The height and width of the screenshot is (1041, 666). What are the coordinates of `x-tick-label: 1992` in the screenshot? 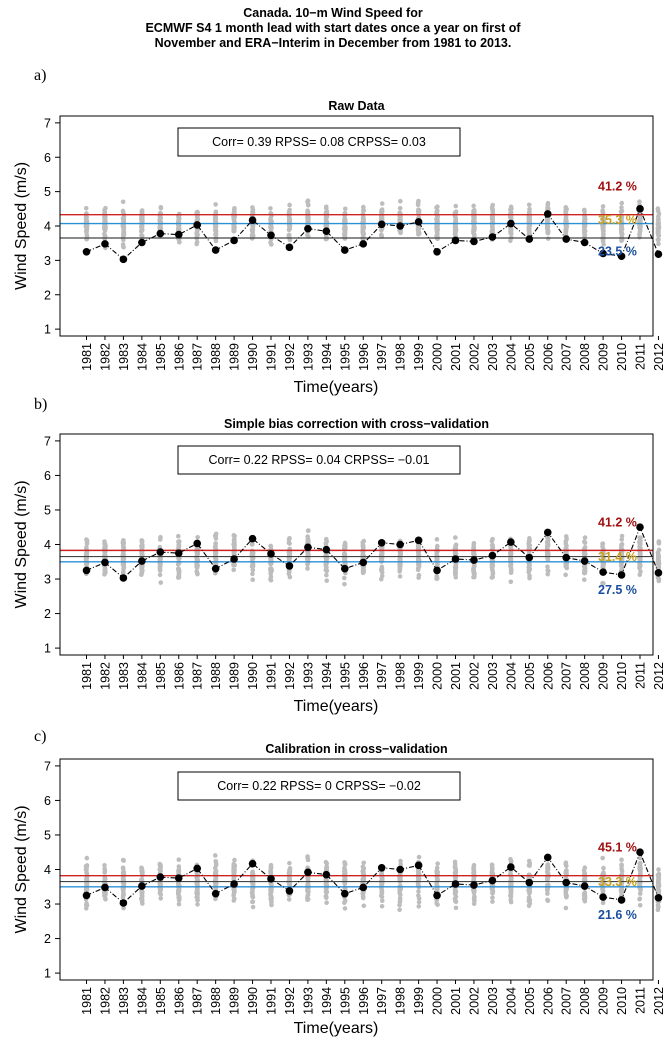 It's located at (290, 1001).